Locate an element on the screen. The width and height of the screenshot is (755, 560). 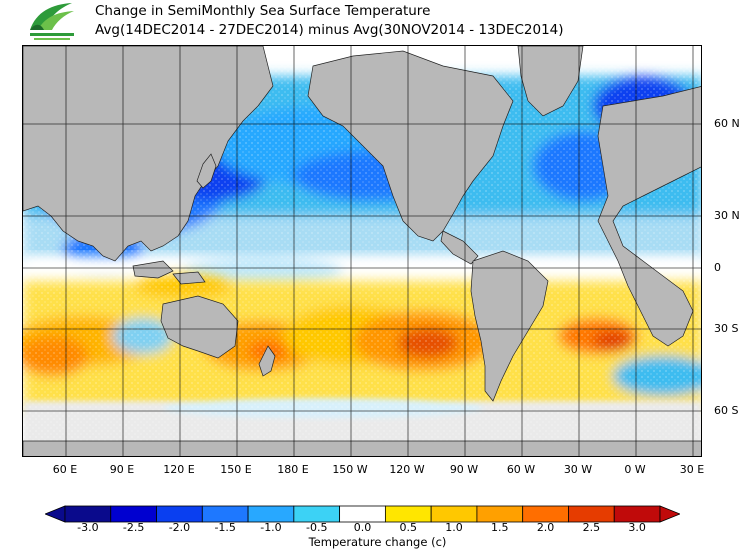
colorbar-tick-label: 1.0 is located at coordinates (454, 527).